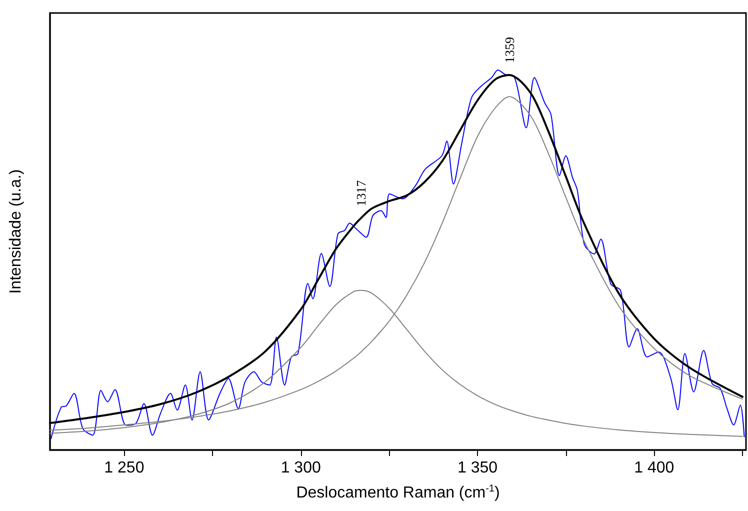 This screenshot has width=748, height=511. I want to click on x-tick-label: 1 350, so click(477, 468).